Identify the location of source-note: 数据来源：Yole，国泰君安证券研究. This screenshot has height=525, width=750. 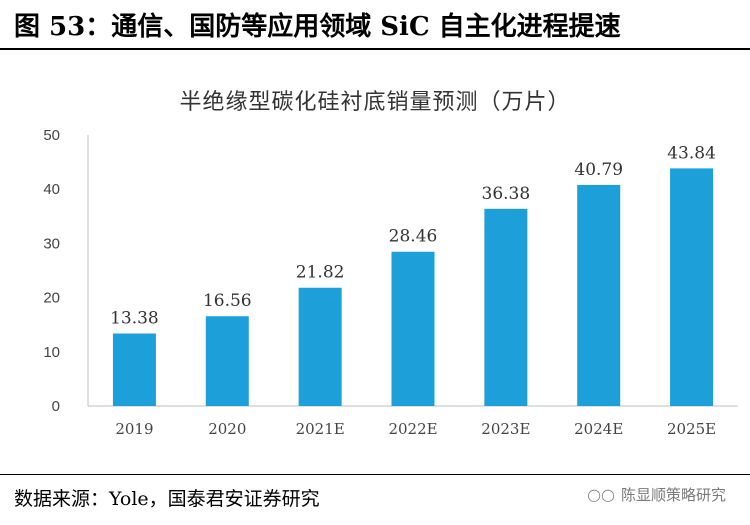
(167, 499).